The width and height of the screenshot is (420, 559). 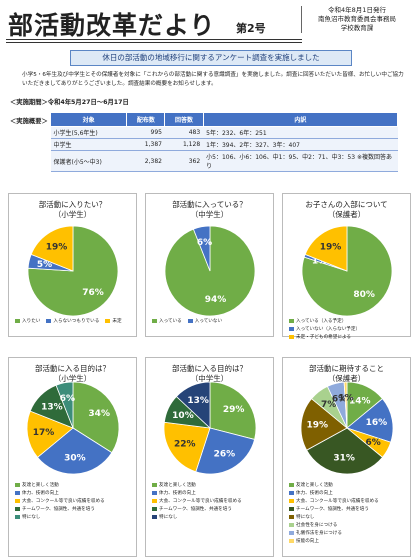 What do you see at coordinates (319, 533) in the screenshot?
I see `legend-label: 礼儀作法を身につける` at bounding box center [319, 533].